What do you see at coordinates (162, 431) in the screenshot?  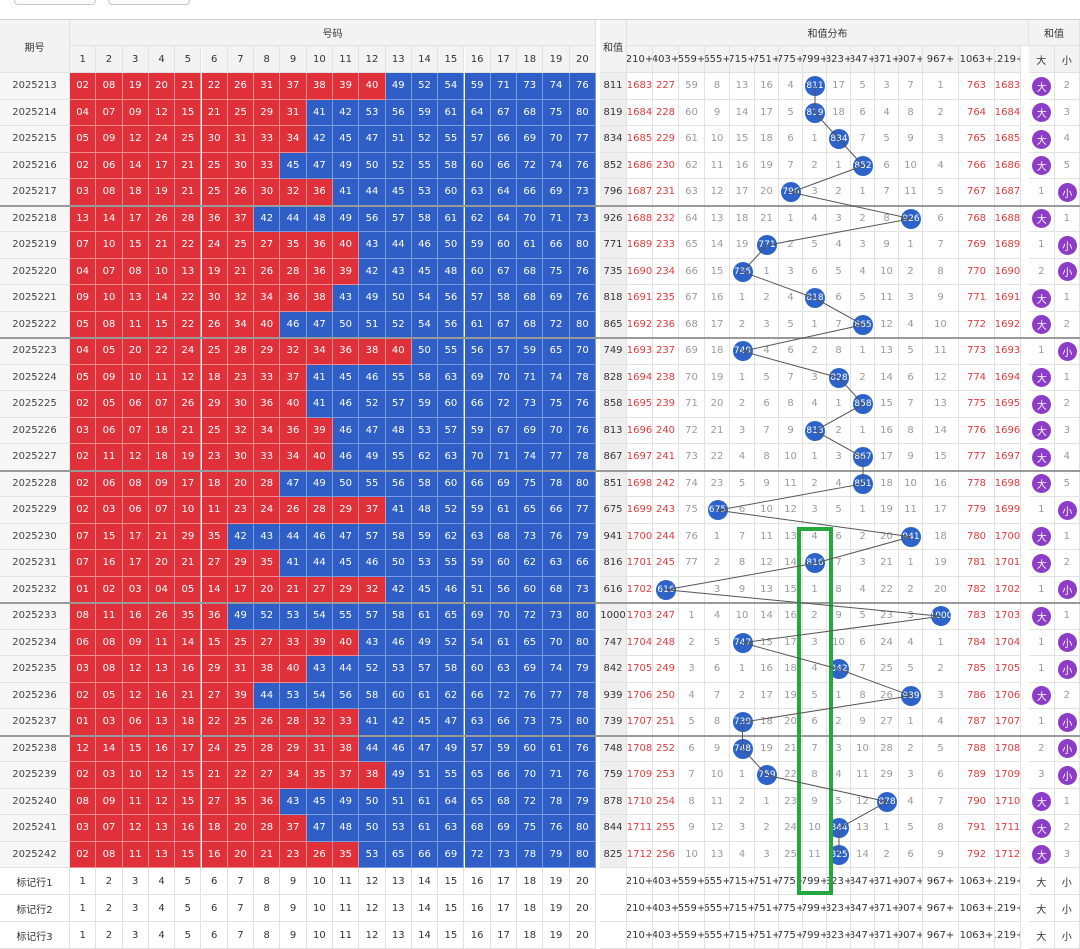 I see `drawn-number: 18` at bounding box center [162, 431].